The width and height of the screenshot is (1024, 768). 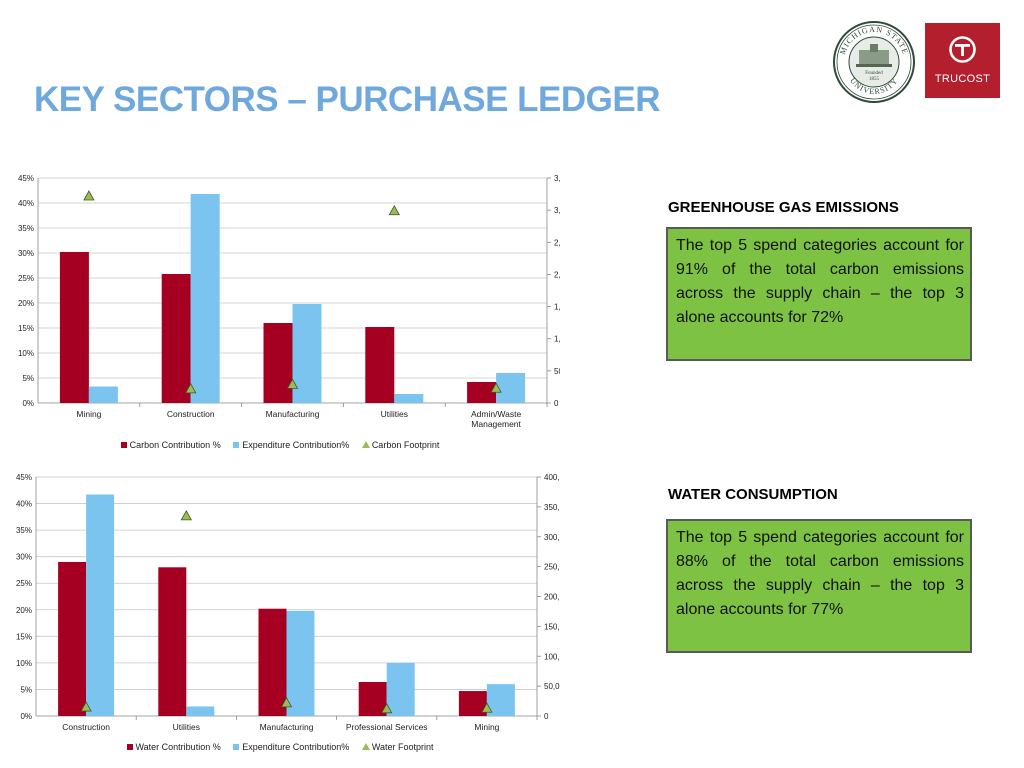 What do you see at coordinates (552, 597) in the screenshot?
I see `y2-tick-label: 200,000` at bounding box center [552, 597].